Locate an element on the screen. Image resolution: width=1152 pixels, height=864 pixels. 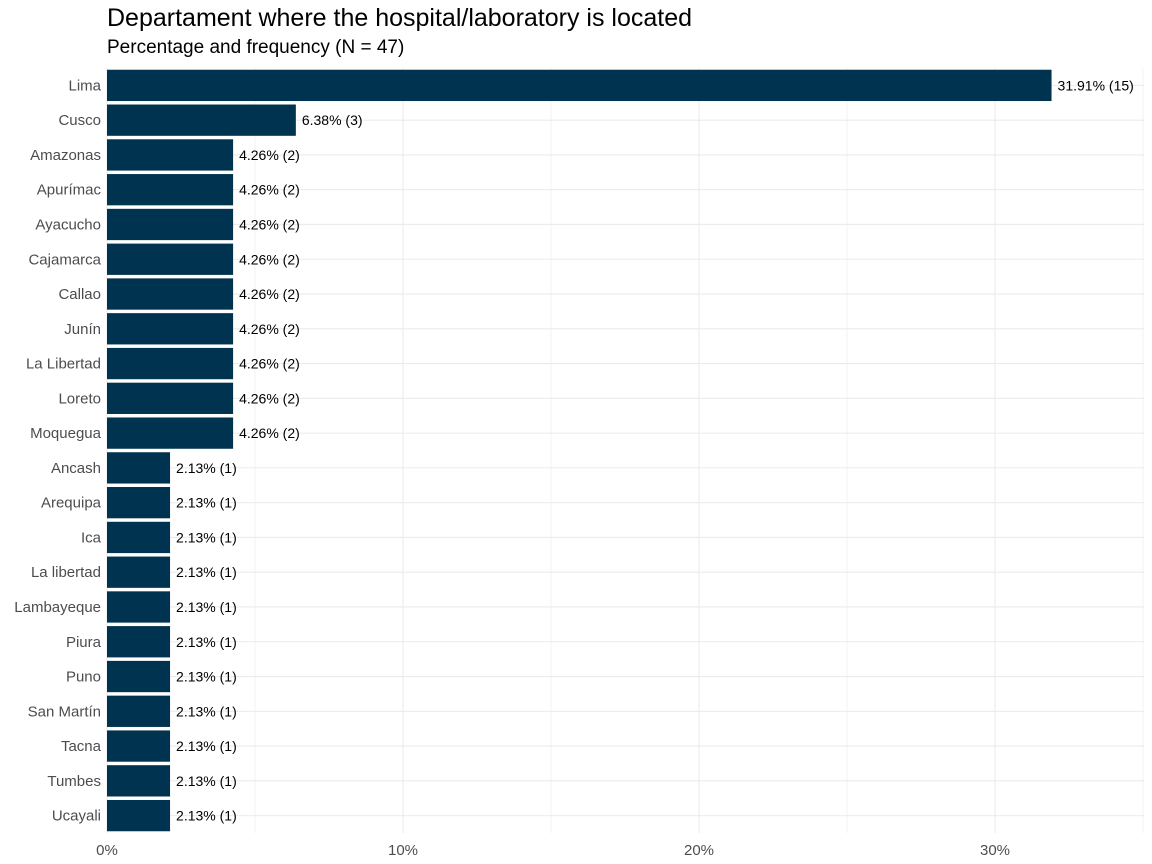
data-label: 6.38% (3) is located at coordinates (332, 120).